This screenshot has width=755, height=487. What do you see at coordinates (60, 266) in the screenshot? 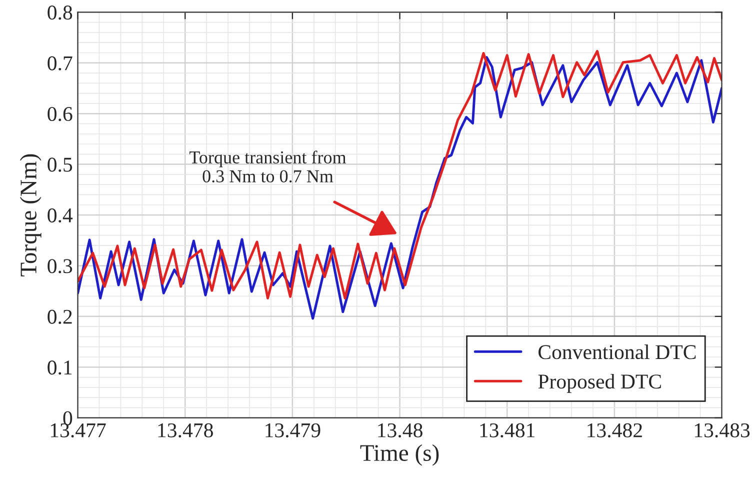
I see `y-tick-label: 0.3` at bounding box center [60, 266].